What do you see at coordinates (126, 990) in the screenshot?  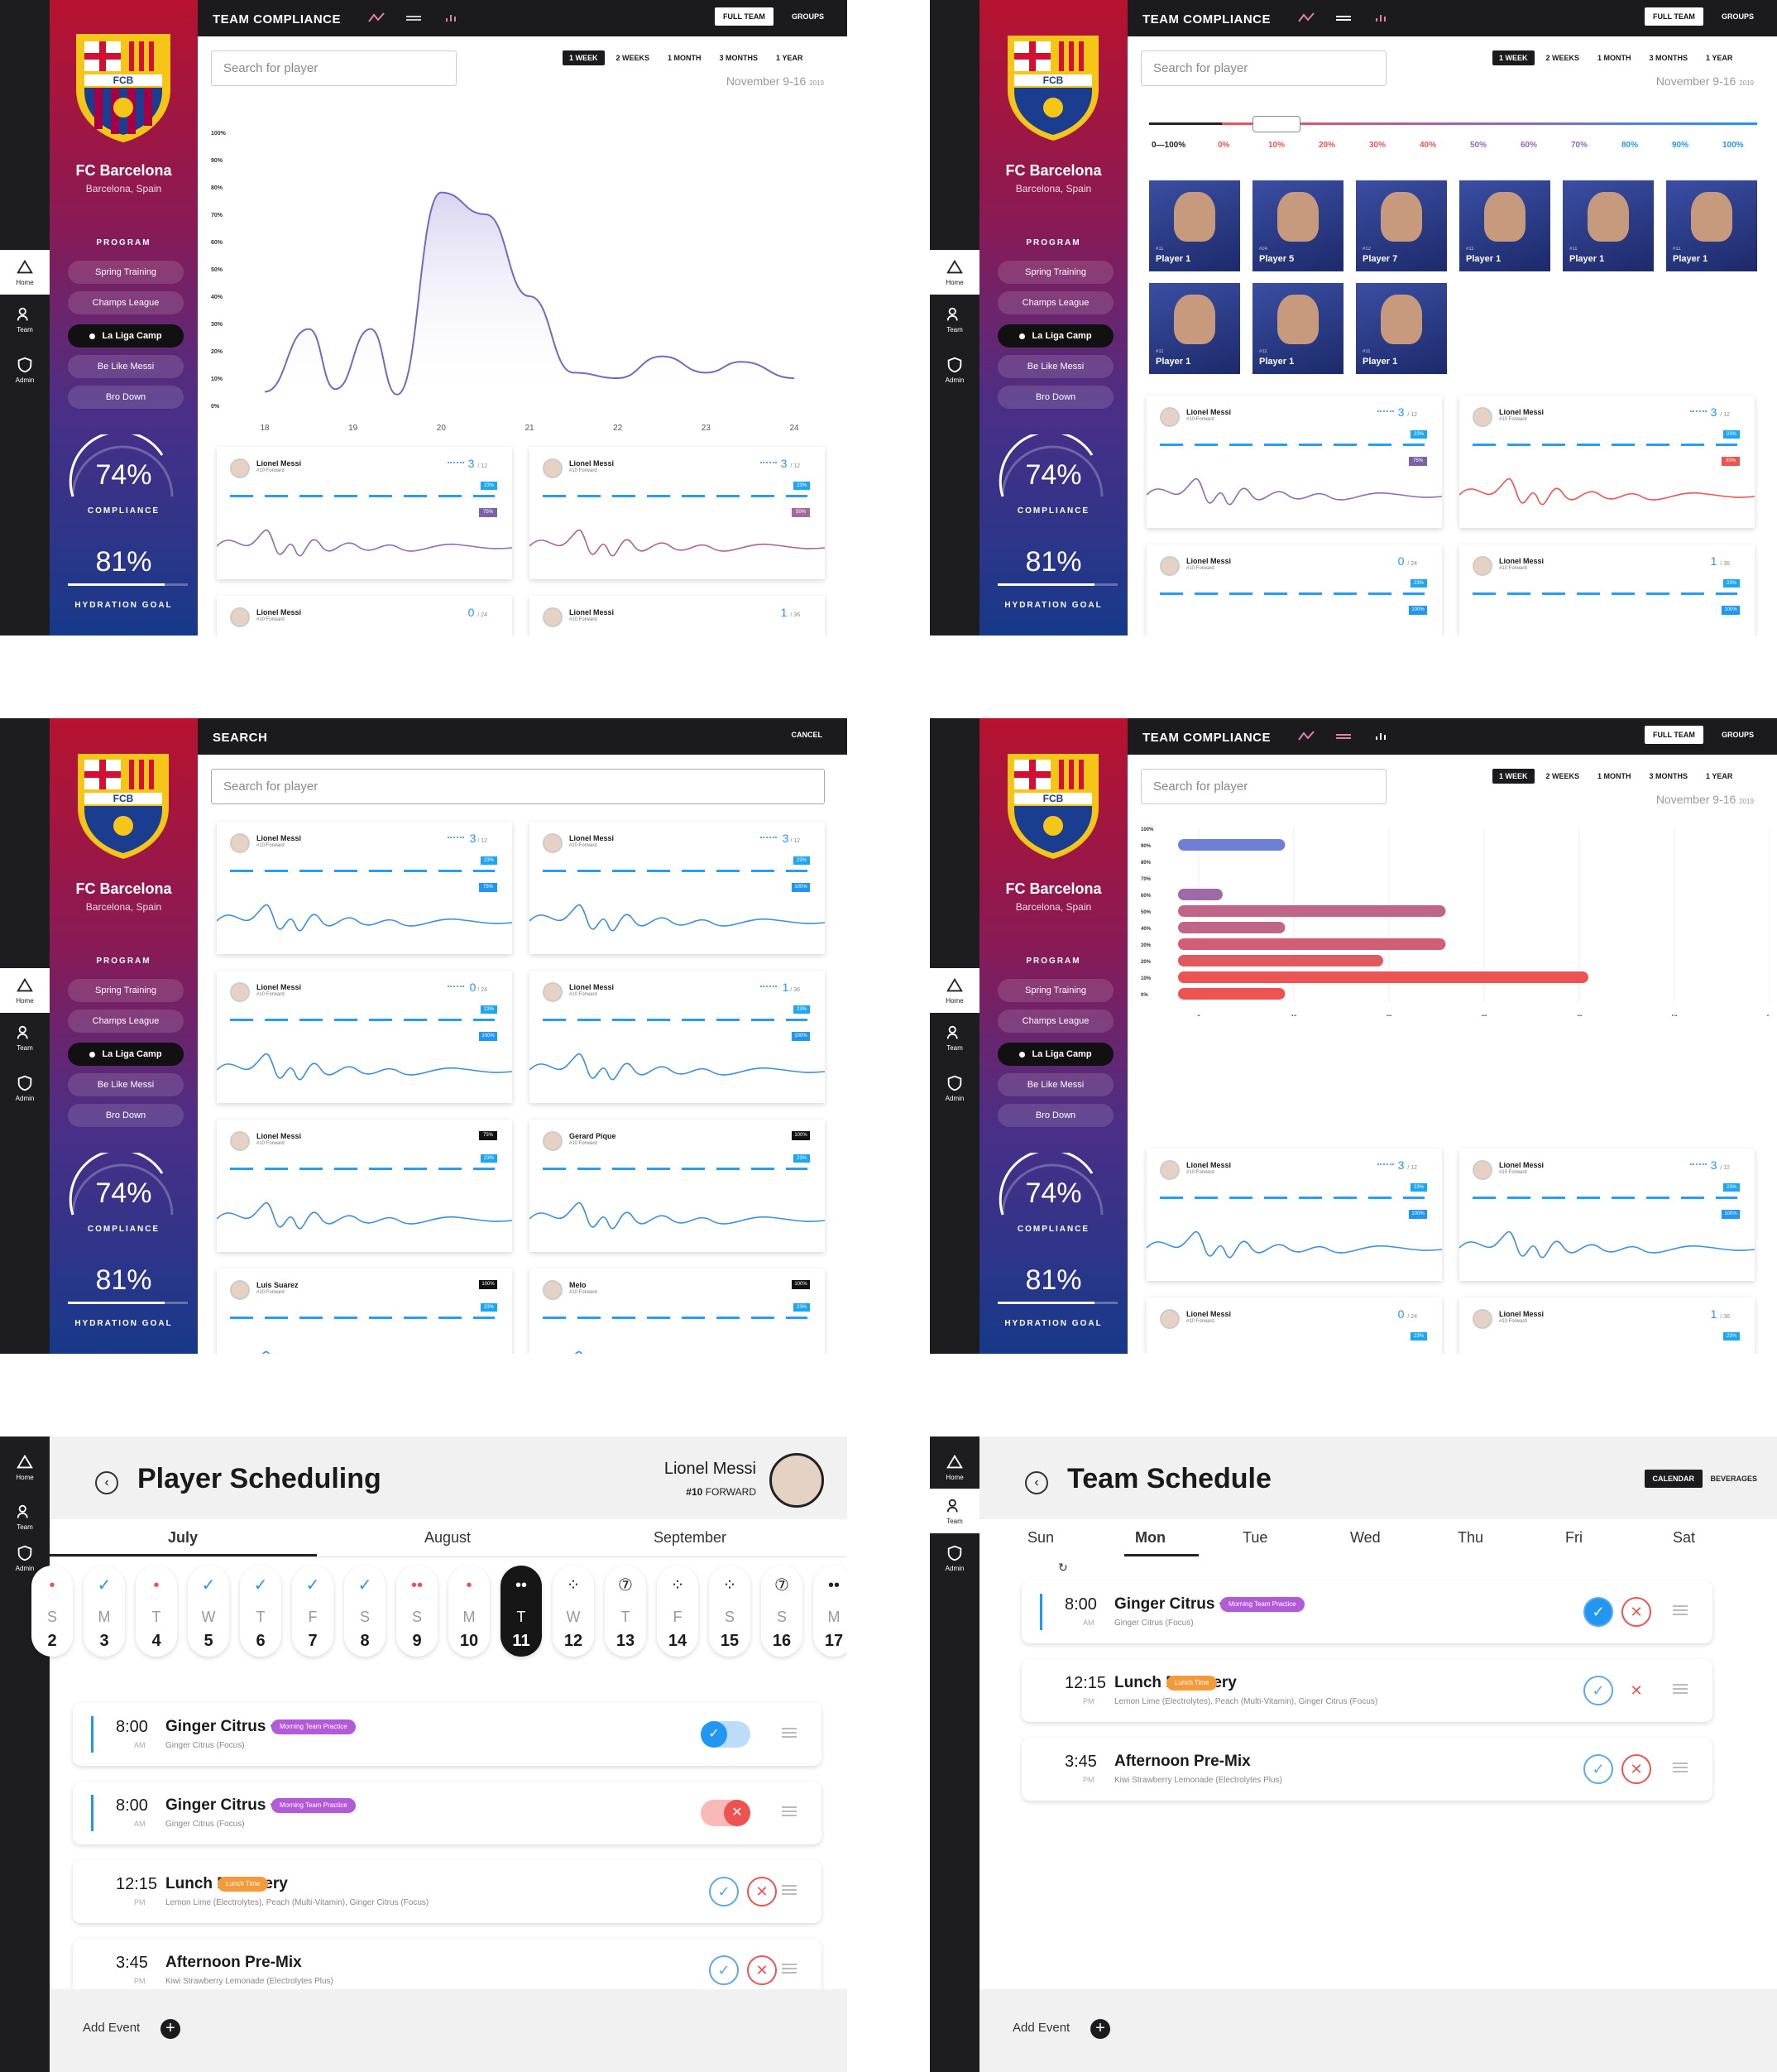 I see `program-spring: Spring Training` at bounding box center [126, 990].